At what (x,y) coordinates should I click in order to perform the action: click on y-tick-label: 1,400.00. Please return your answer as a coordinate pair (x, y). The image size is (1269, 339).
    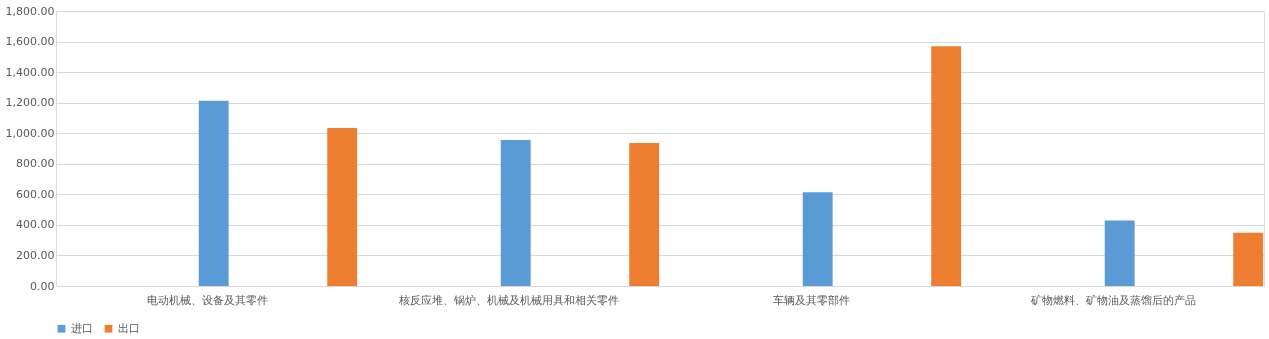
    Looking at the image, I should click on (30, 72).